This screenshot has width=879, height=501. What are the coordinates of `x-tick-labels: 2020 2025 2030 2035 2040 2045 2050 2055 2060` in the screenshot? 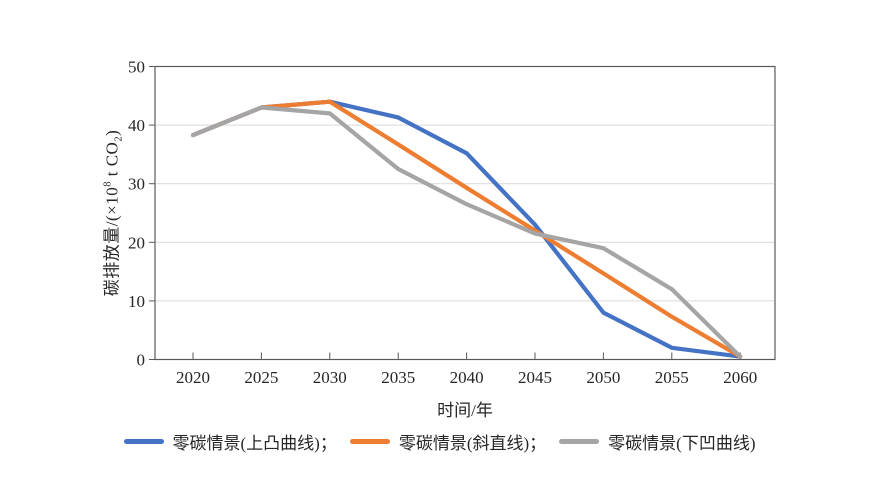 It's located at (466, 377).